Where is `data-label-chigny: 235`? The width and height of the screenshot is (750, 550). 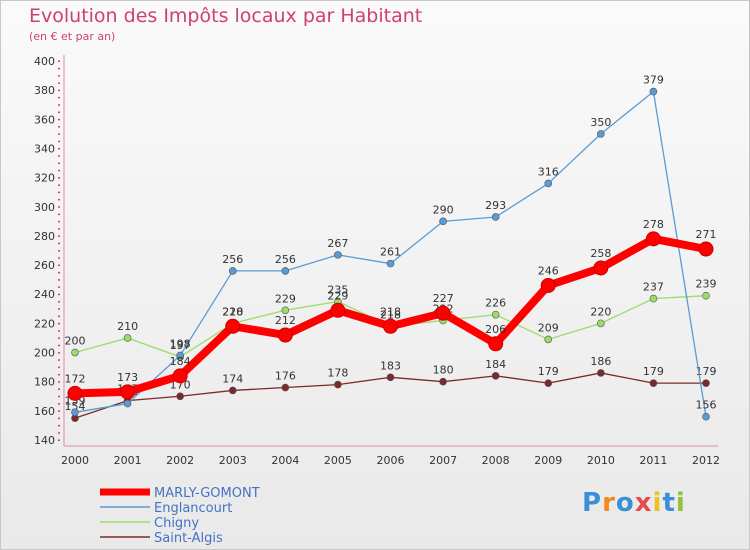 data-label-chigny: 235 is located at coordinates (337, 290).